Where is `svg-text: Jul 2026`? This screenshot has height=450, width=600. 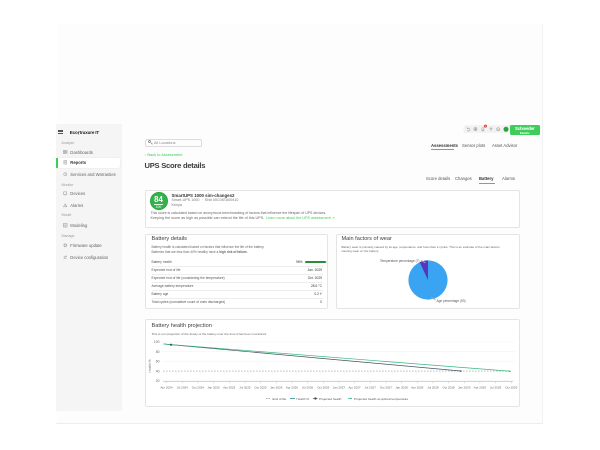 svg-text: Jul 2026 is located at coordinates (308, 388).